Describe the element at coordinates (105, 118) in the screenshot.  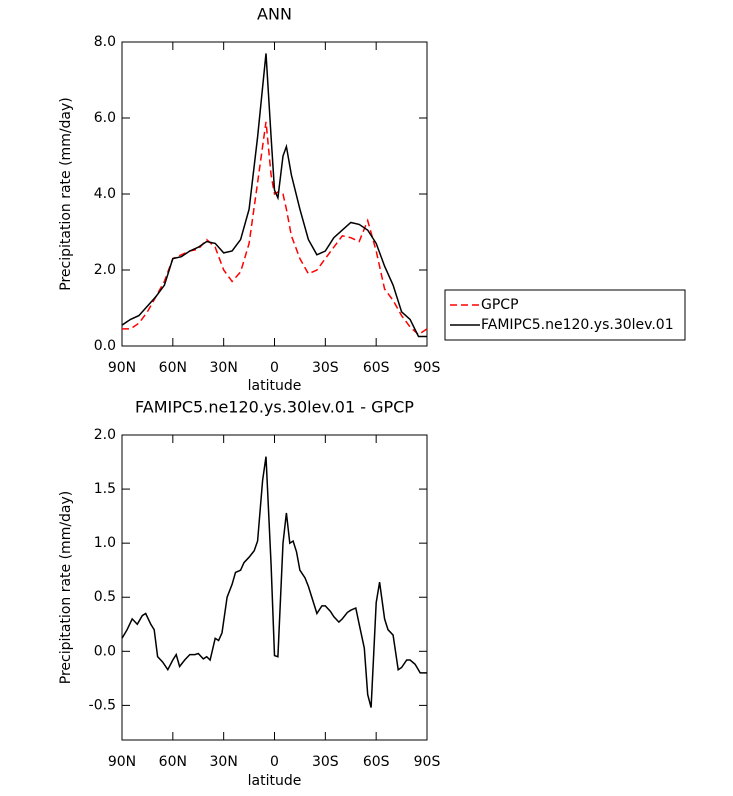
I see `y-tick-label: 6.0` at that location.